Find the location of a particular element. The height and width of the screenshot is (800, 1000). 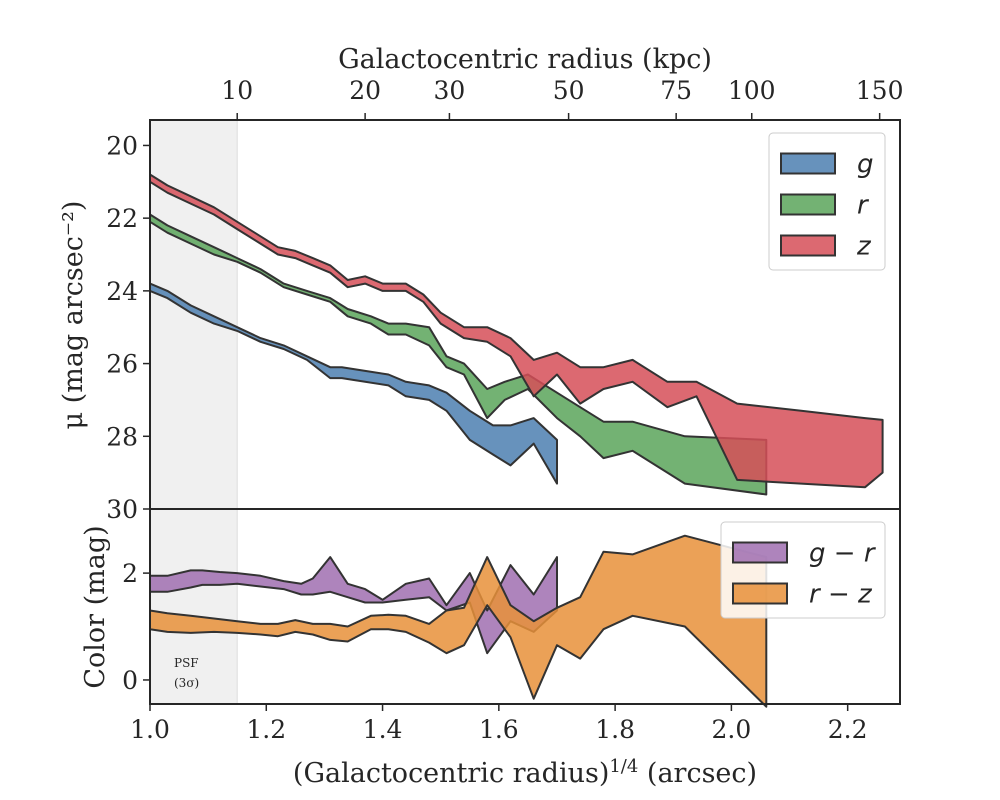

bottom-x-tick-label: 1.0 is located at coordinates (150, 729).